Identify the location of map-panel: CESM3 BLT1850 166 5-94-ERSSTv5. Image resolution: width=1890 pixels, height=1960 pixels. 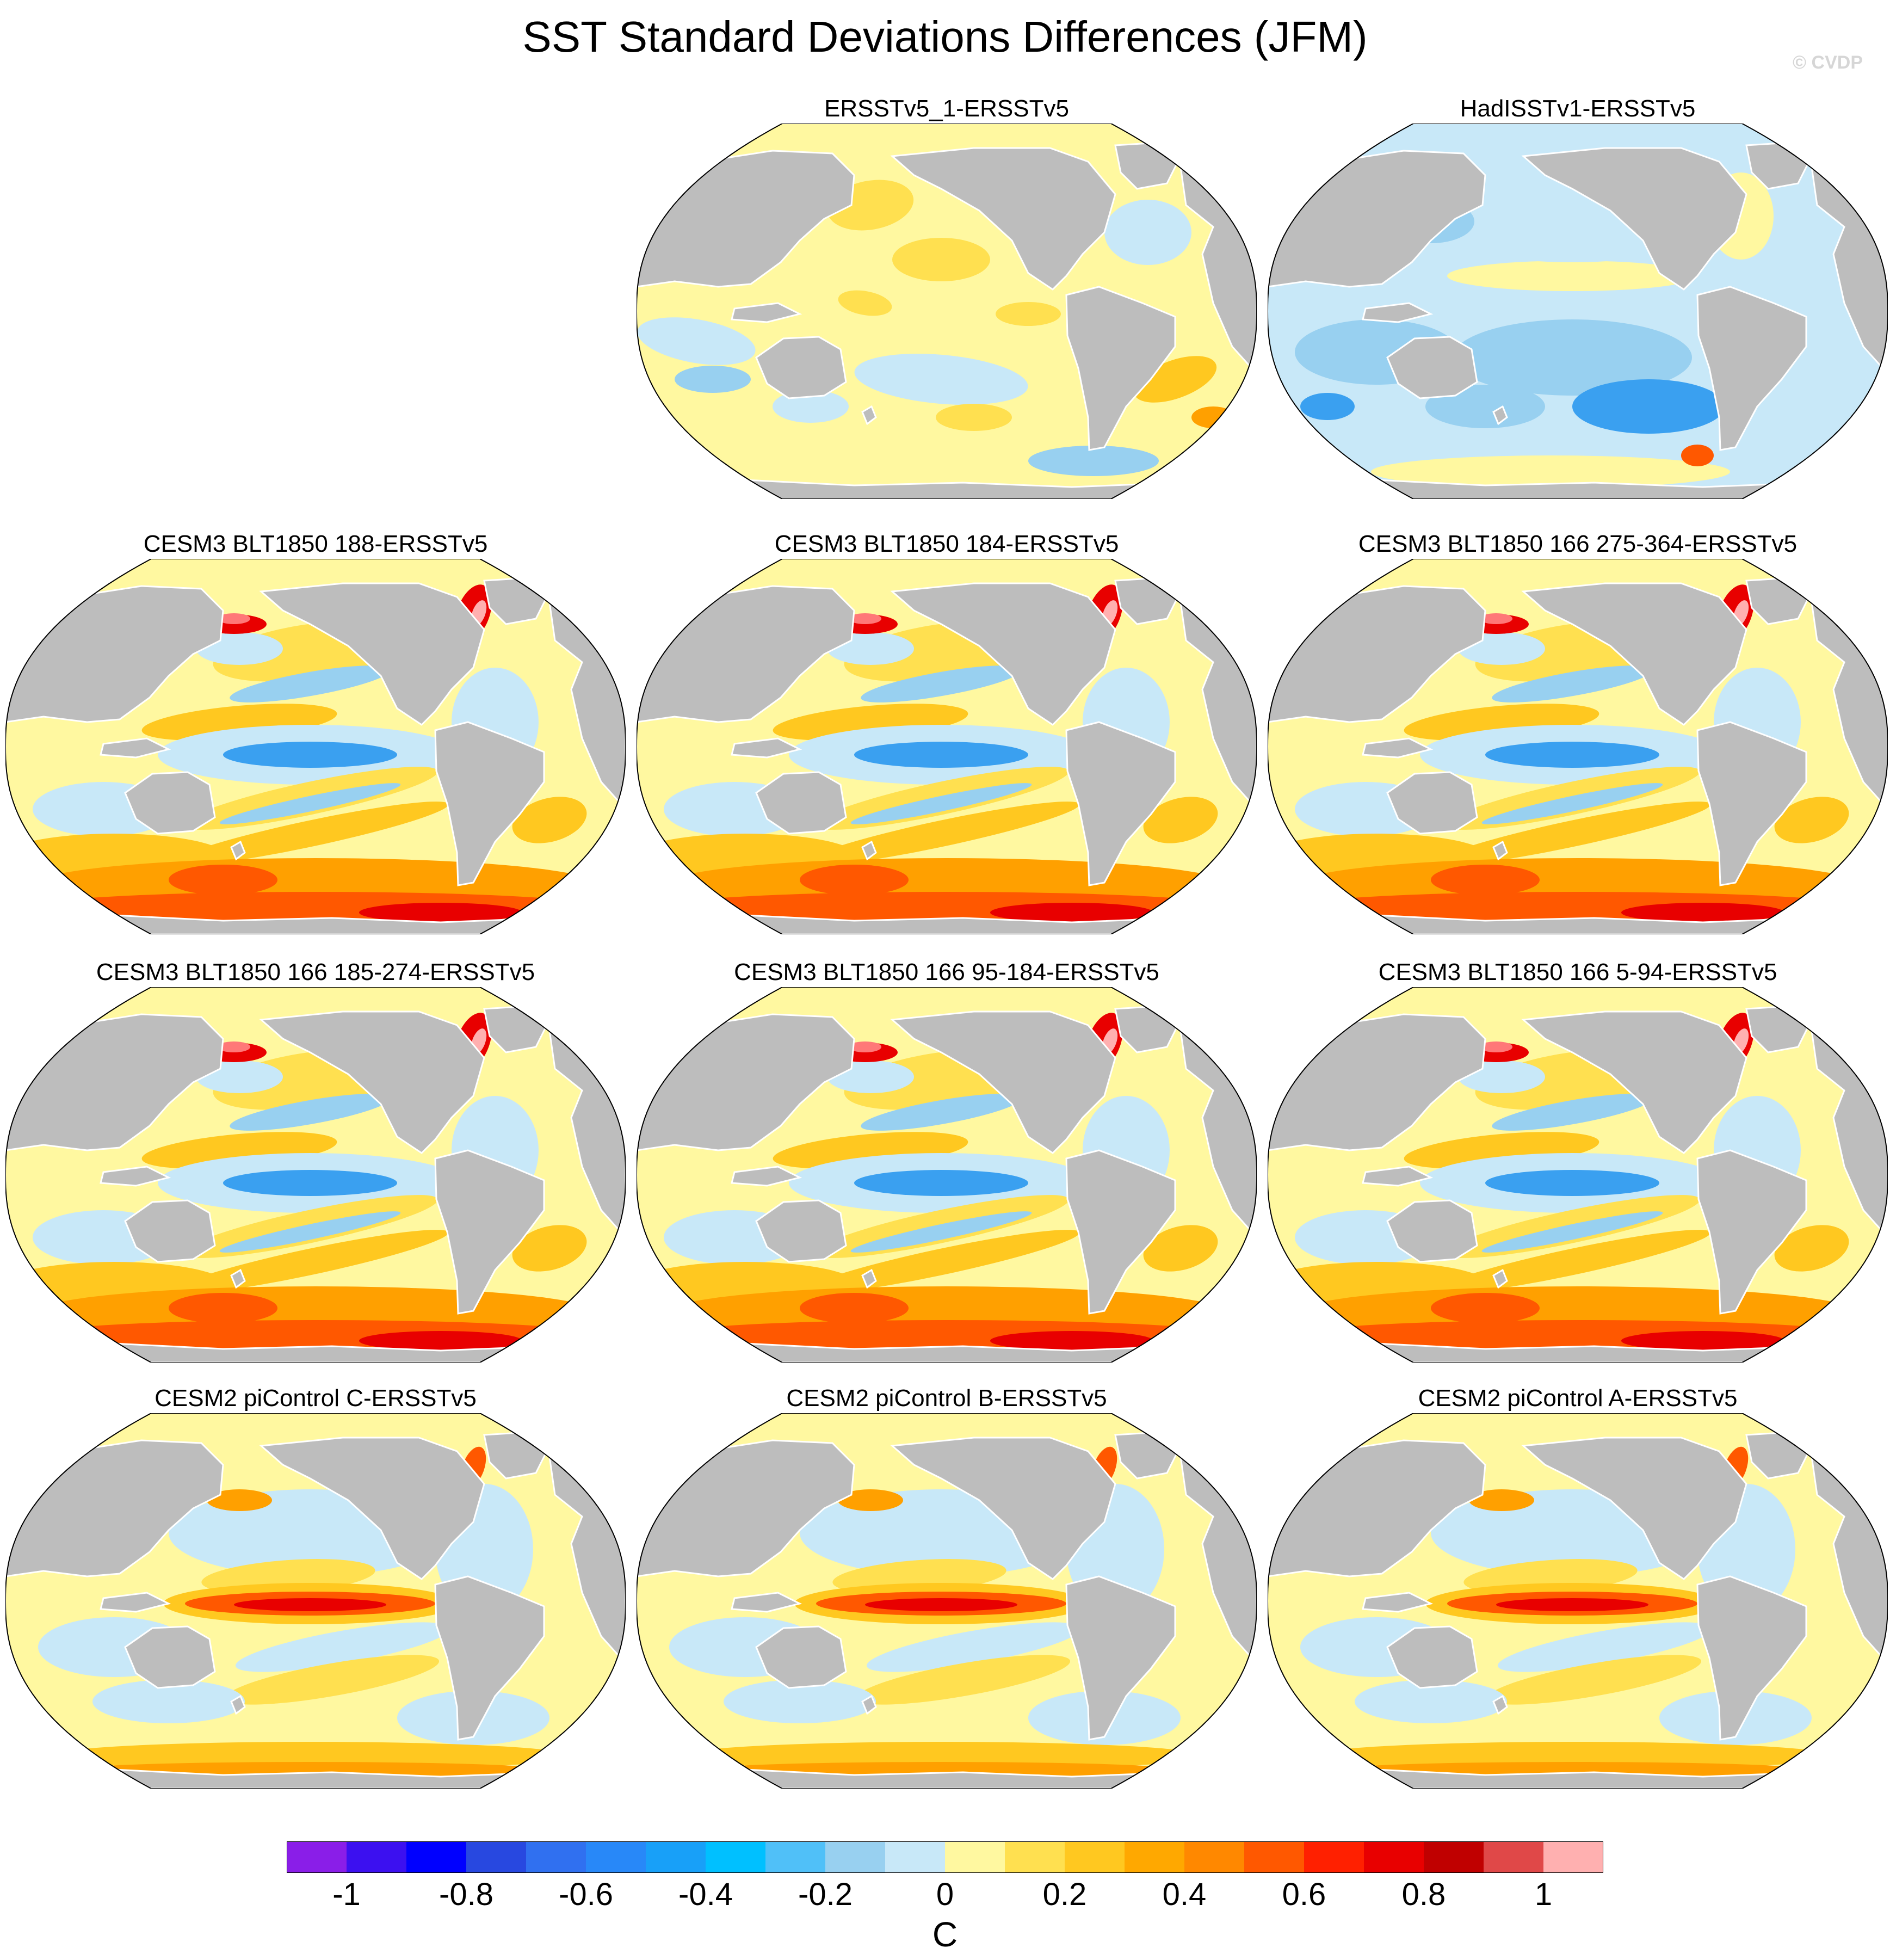
(1578, 1165).